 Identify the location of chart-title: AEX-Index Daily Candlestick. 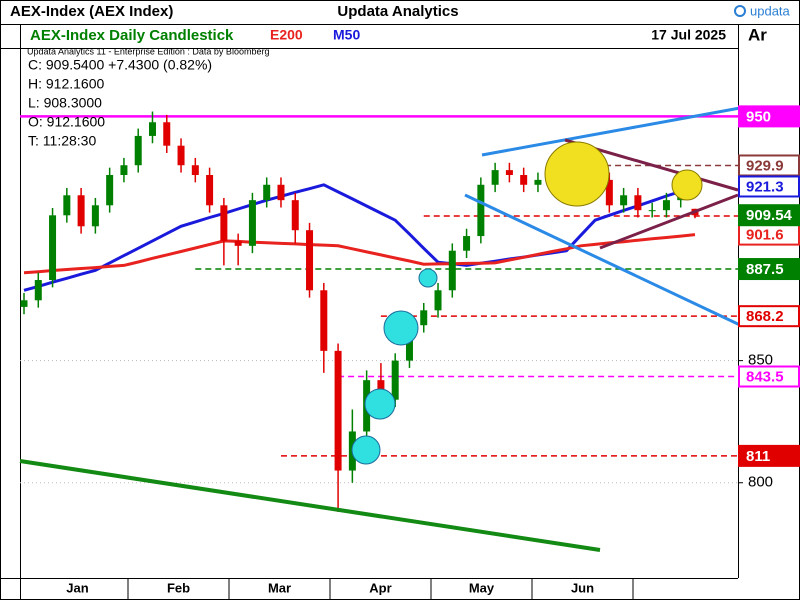
(132, 35).